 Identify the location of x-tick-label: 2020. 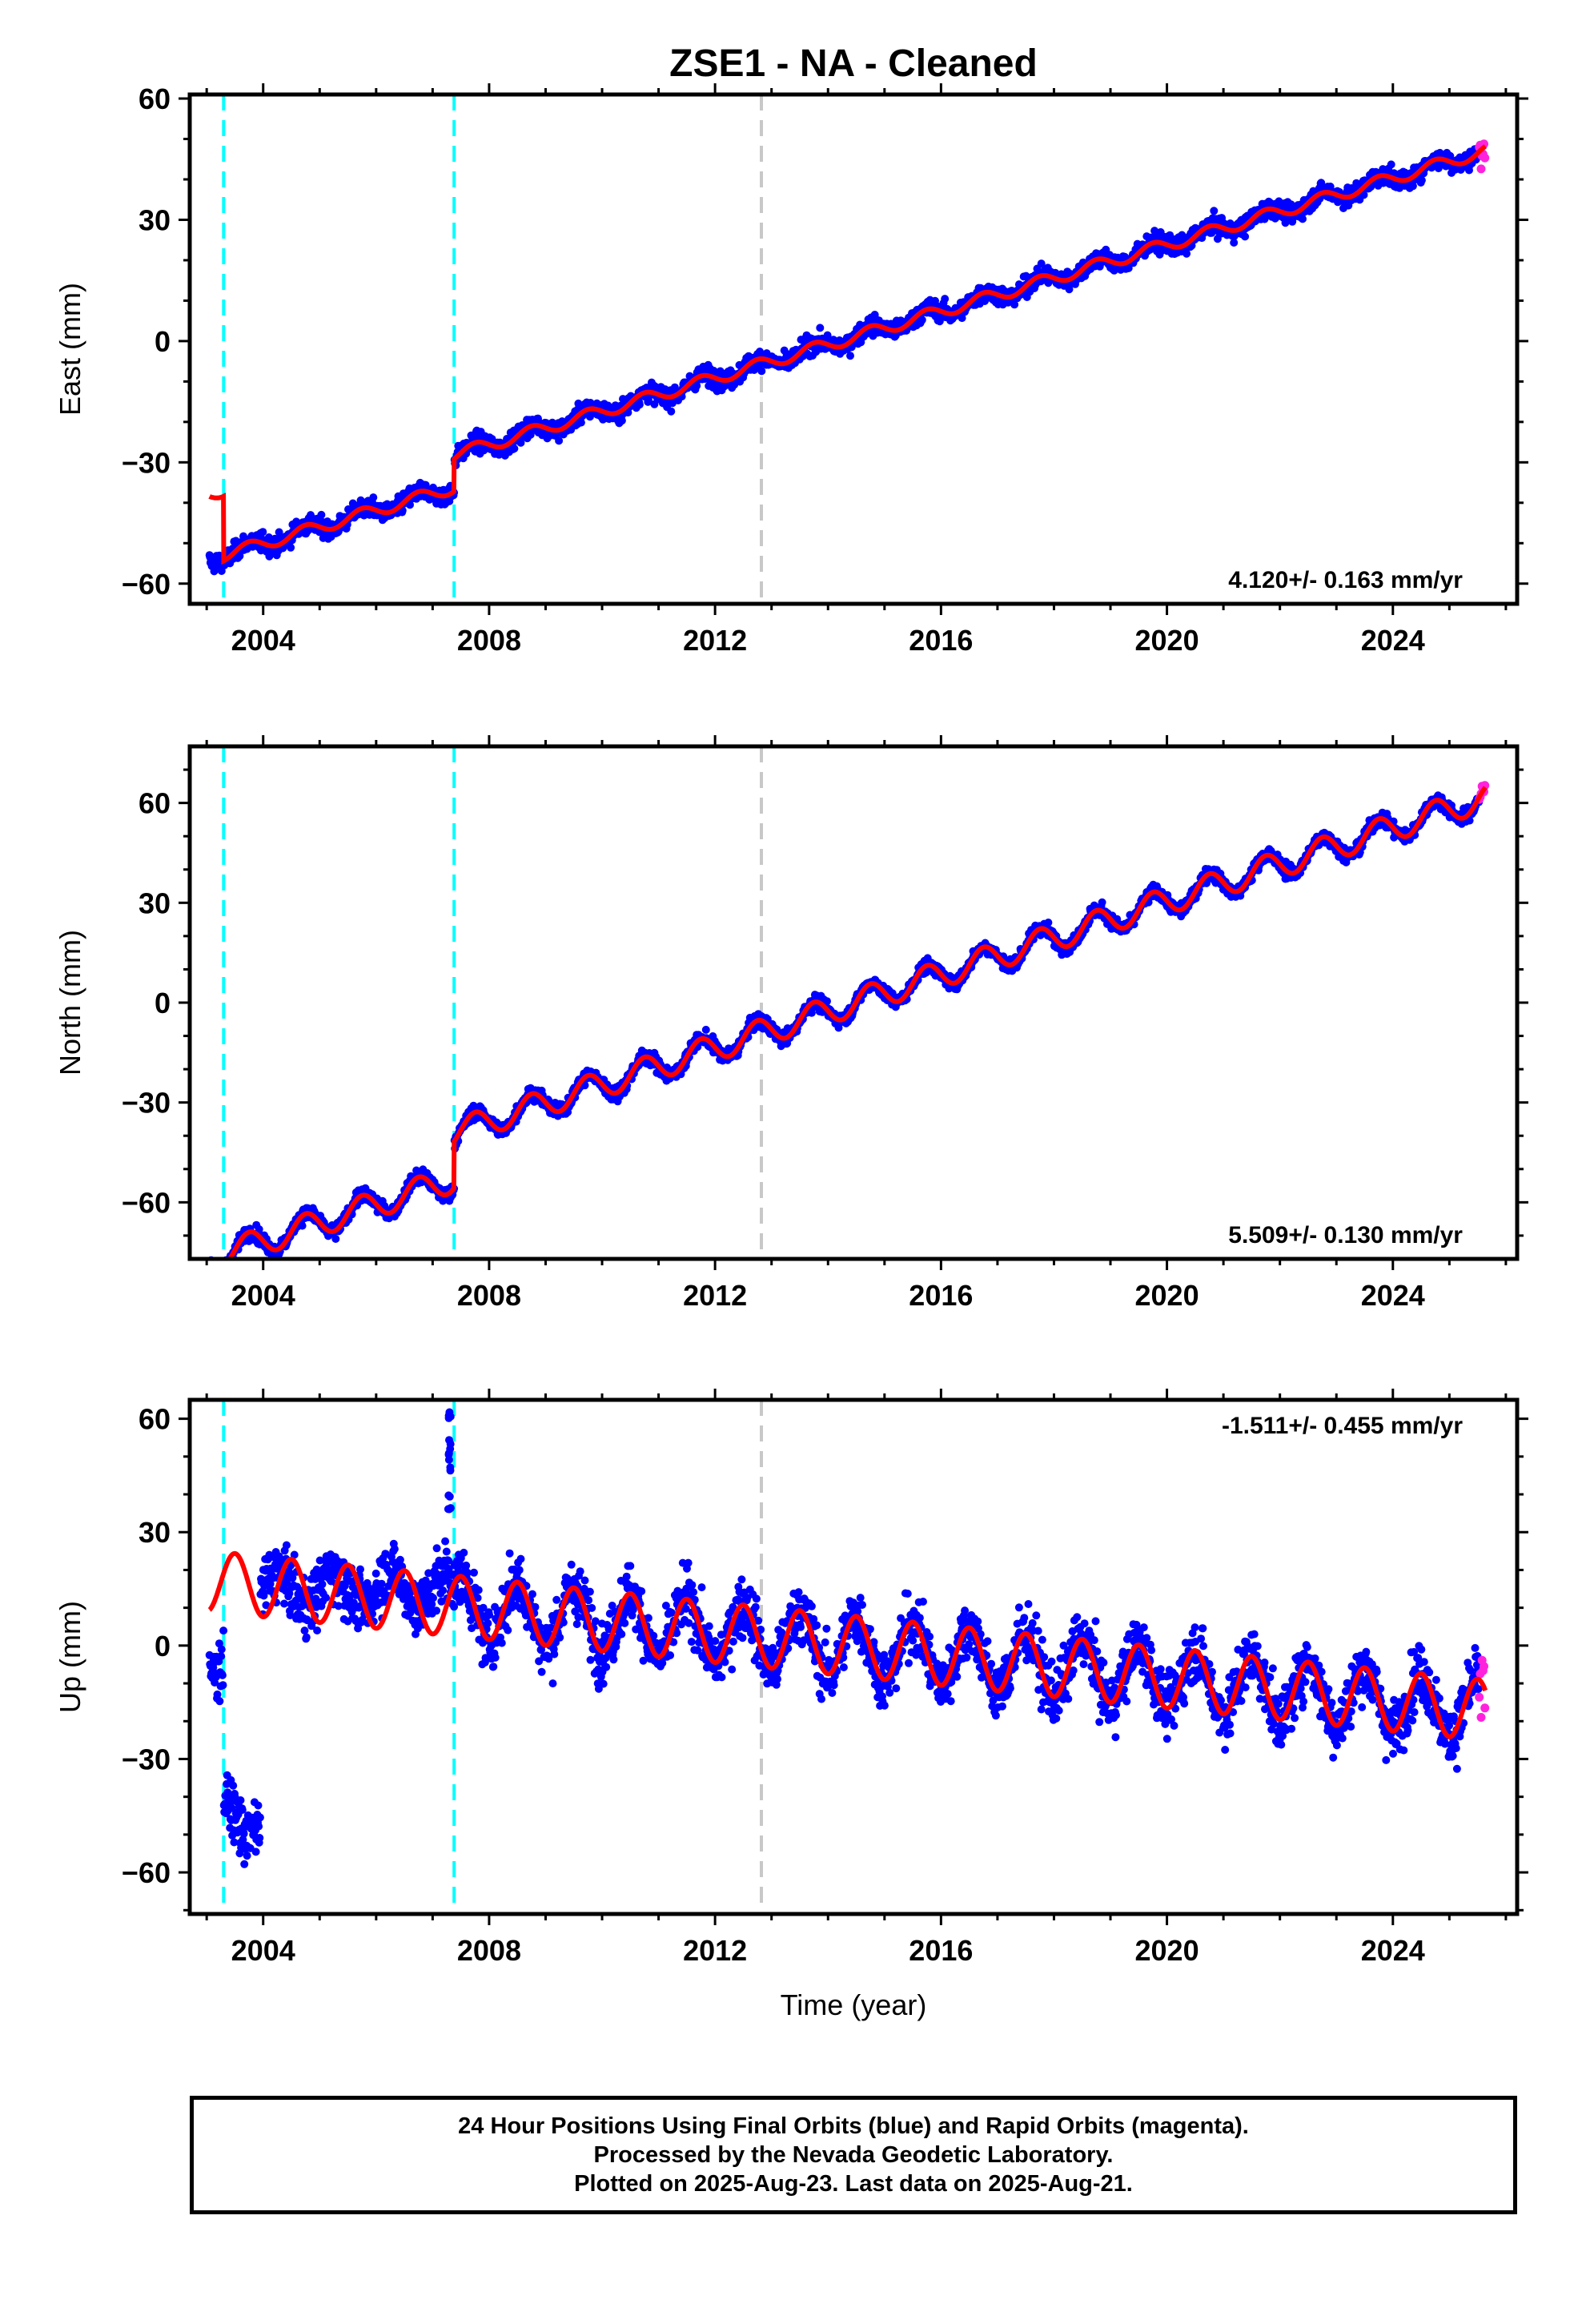
(1167, 640).